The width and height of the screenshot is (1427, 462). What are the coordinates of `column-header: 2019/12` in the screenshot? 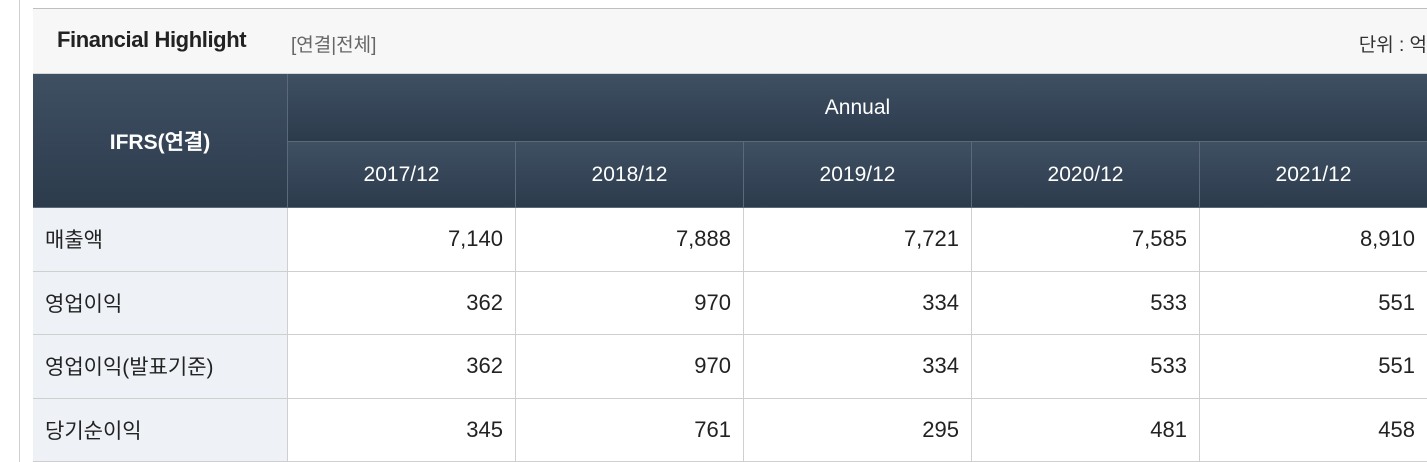 It's located at (858, 175).